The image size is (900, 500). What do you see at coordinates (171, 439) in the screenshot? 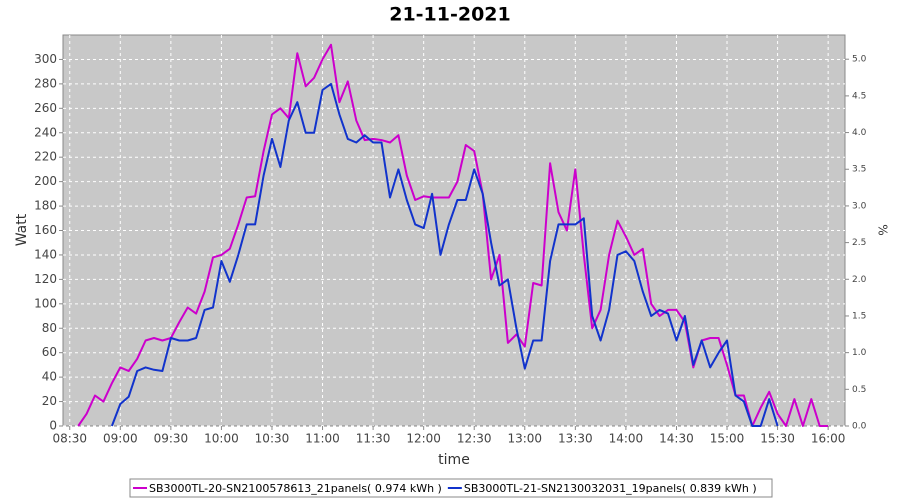
I see `x-tick-label: 09:30` at bounding box center [171, 439].